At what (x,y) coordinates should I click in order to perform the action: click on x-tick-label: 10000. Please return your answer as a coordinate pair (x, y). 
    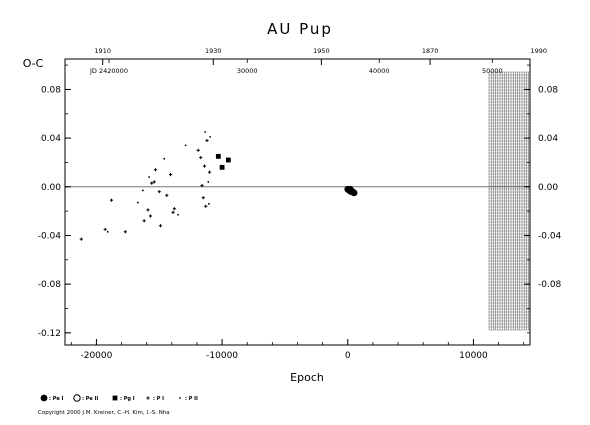
    Looking at the image, I should click on (473, 356).